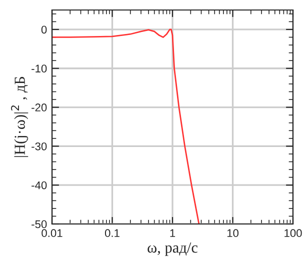 This screenshot has width=307, height=267. Describe the element at coordinates (112, 233) in the screenshot. I see `x-tick-label: 0.1` at that location.